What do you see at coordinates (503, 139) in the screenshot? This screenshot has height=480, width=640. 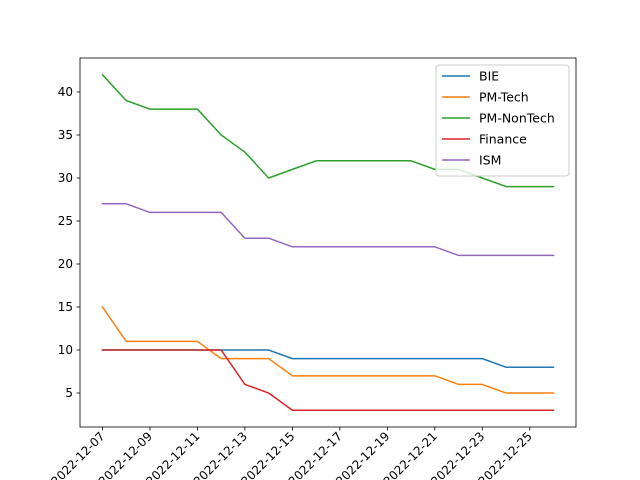 I see `legend-label: Finance` at bounding box center [503, 139].